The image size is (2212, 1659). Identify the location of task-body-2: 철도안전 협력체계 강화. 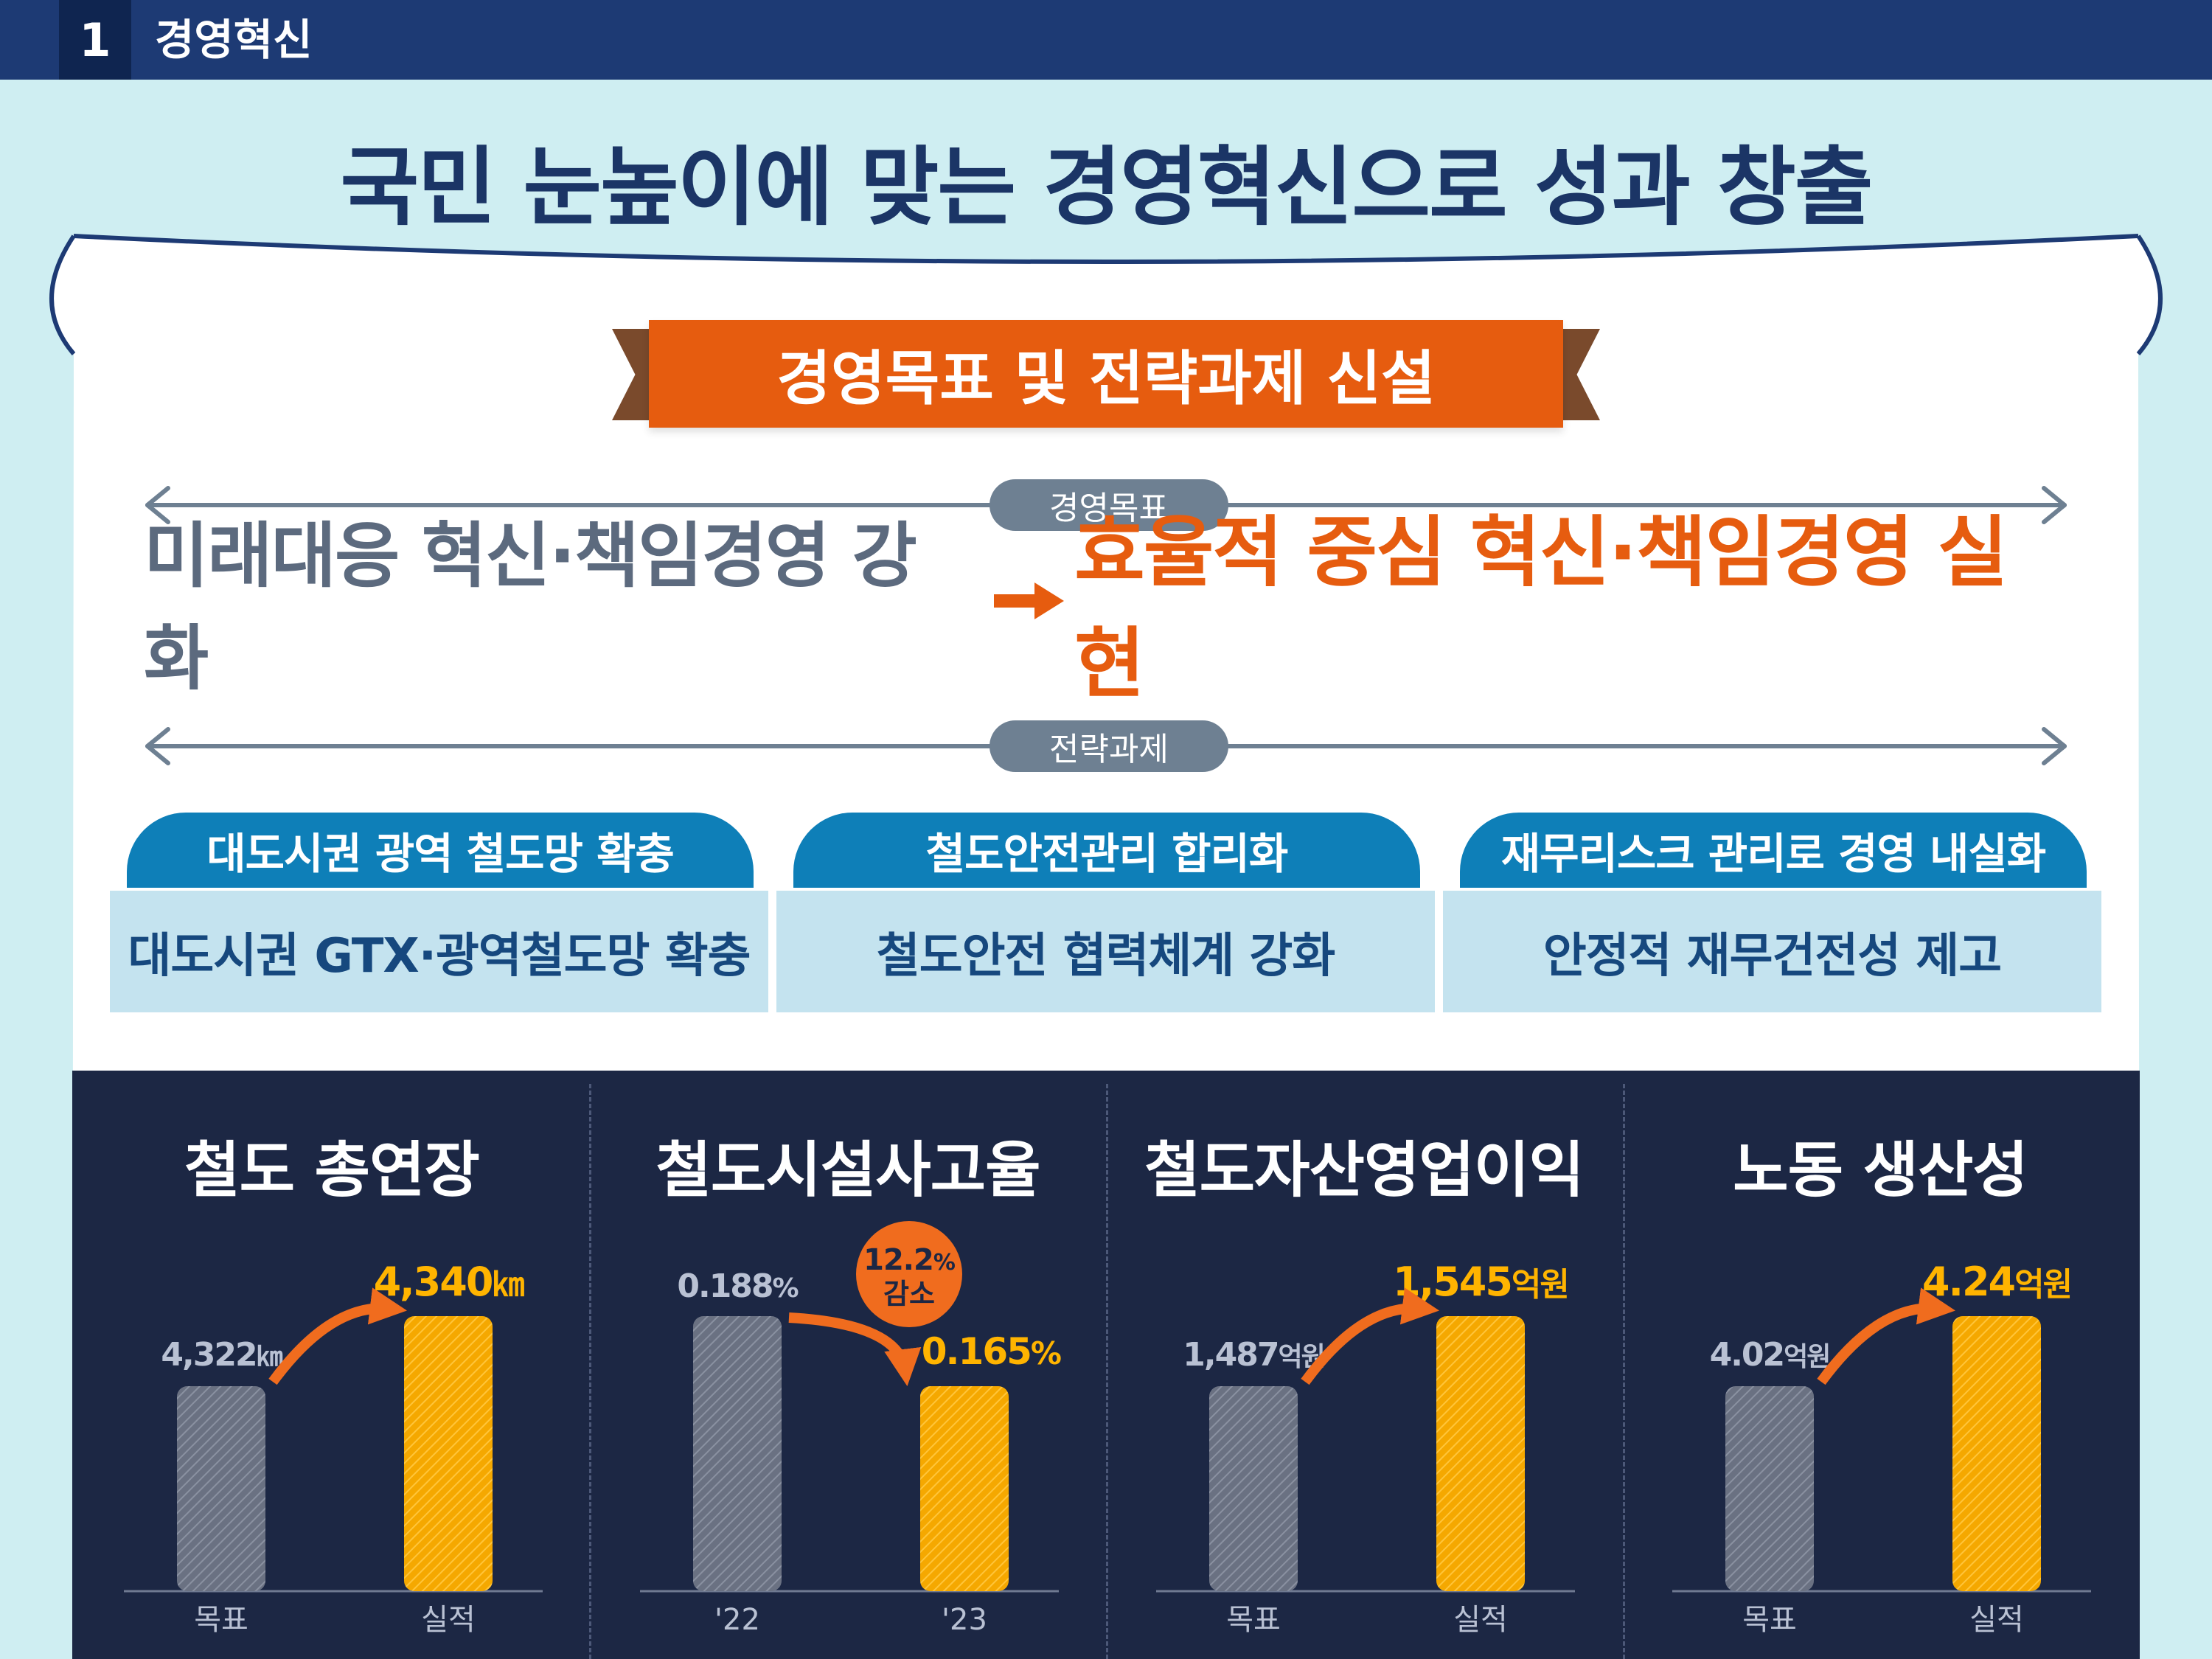
(1105, 951).